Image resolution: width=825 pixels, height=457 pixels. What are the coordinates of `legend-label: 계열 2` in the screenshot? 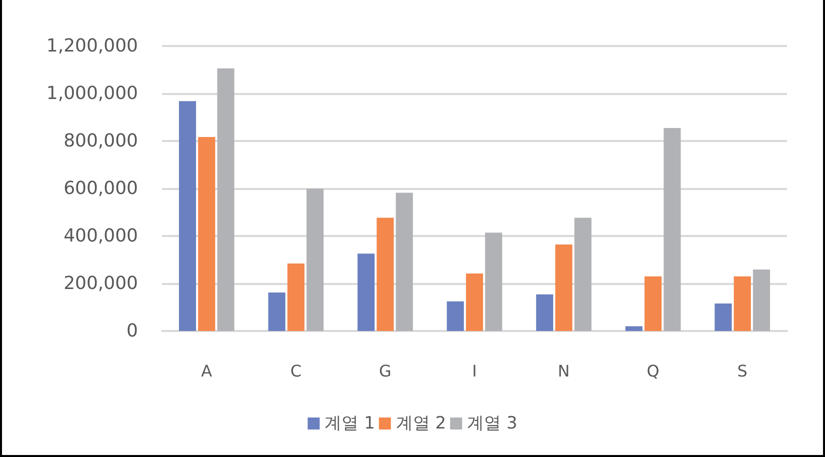 It's located at (421, 424).